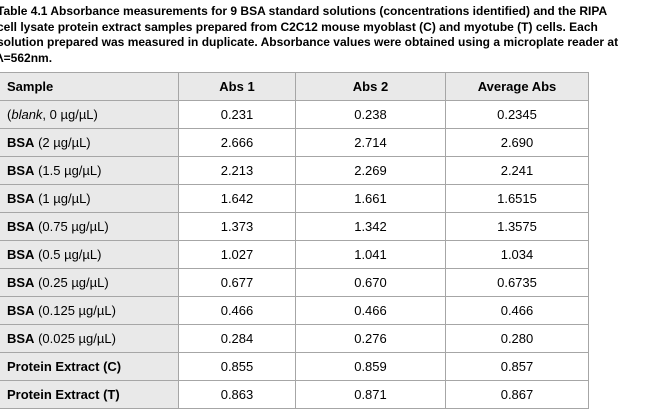 The image size is (651, 420). What do you see at coordinates (517, 254) in the screenshot?
I see `avg-abs-cell: 1.034` at bounding box center [517, 254].